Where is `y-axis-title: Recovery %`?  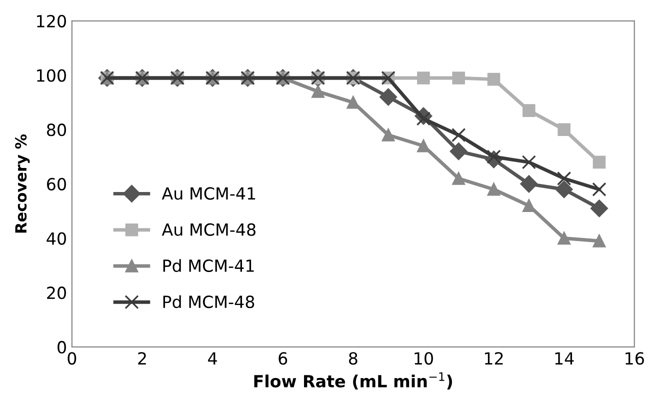 y-axis-title: Recovery % is located at coordinates (22, 183).